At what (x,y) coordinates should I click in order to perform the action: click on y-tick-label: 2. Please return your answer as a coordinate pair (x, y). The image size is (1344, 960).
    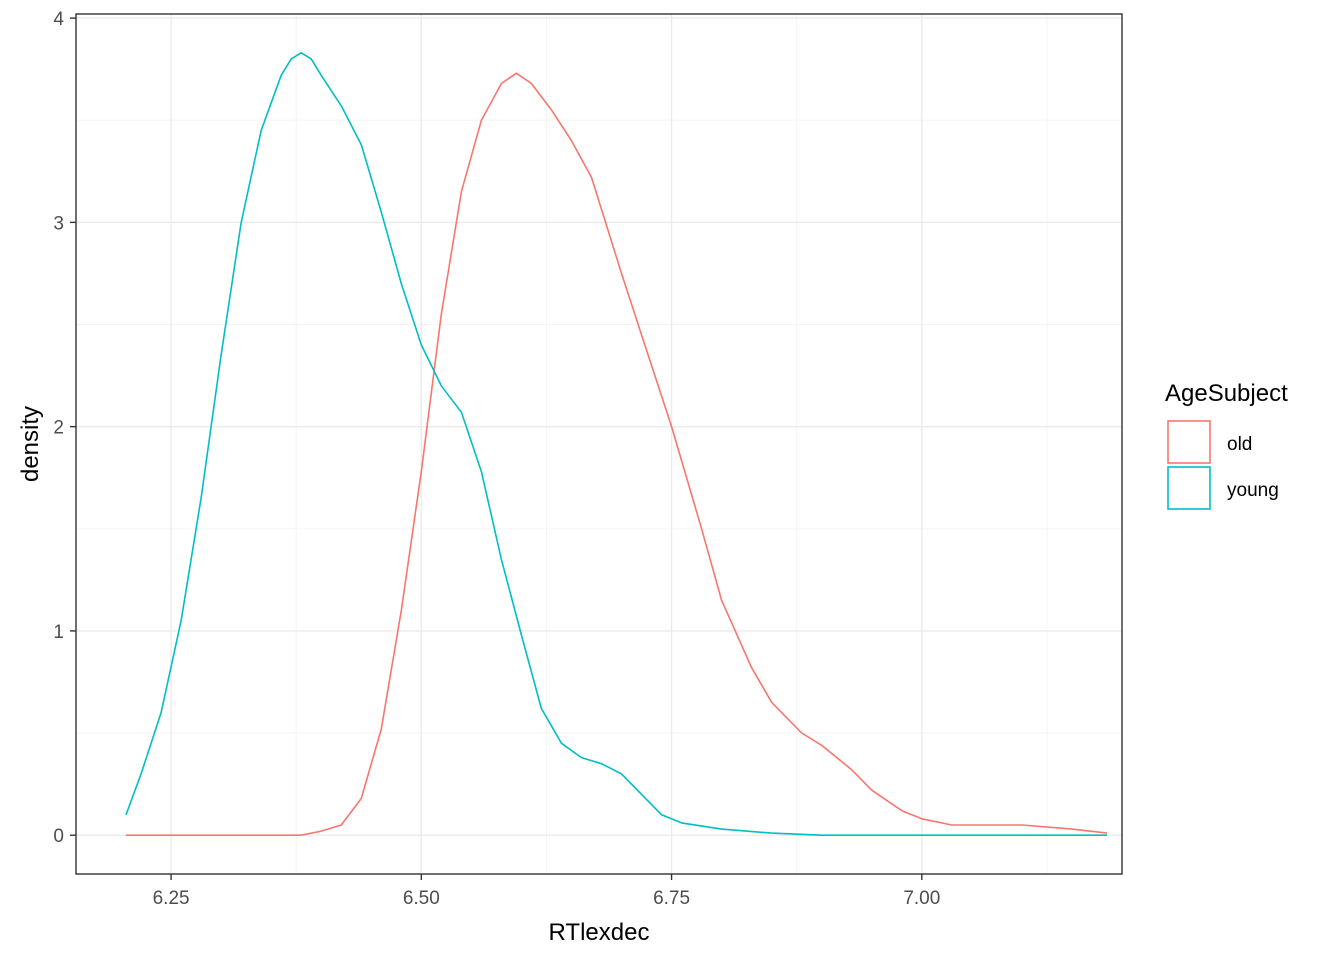
    Looking at the image, I should click on (58, 428).